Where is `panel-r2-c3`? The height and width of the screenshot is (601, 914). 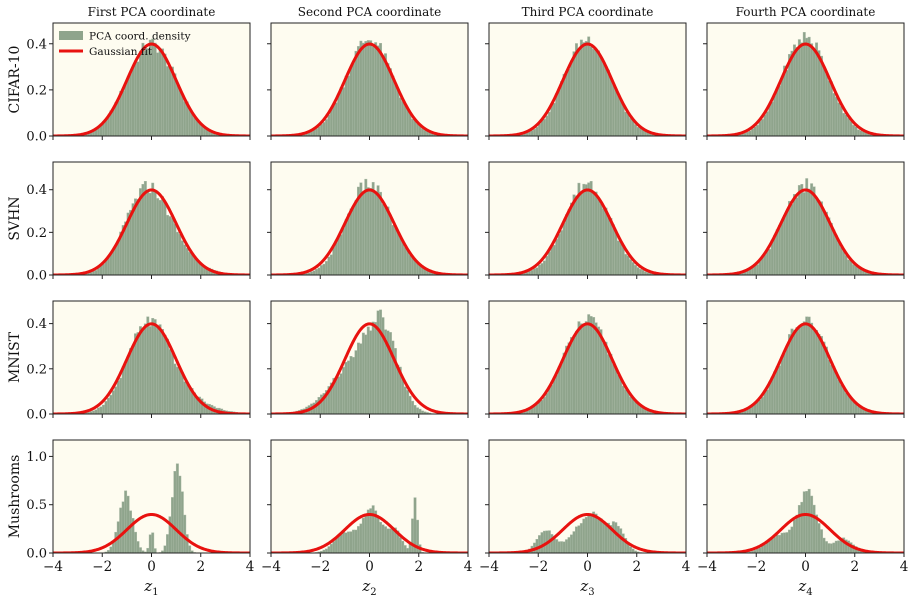
panel-r2-c3 is located at coordinates (586, 220).